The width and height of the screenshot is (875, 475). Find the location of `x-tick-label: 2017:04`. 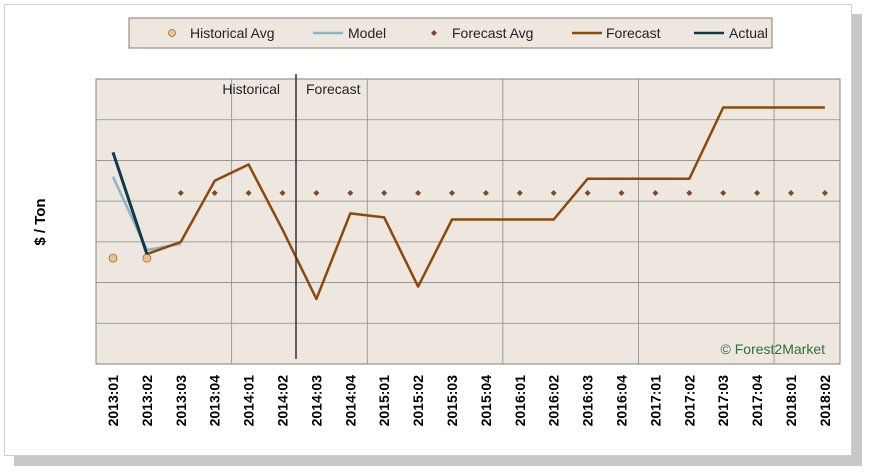

x-tick-label: 2017:04 is located at coordinates (757, 401).